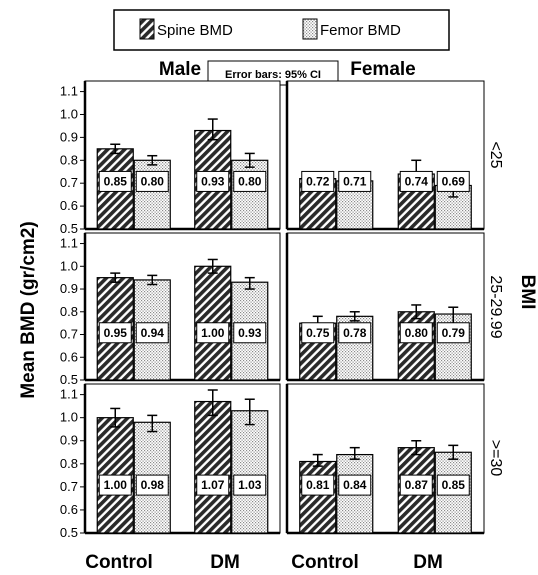 Image resolution: width=538 pixels, height=575 pixels. Describe the element at coordinates (527, 292) in the screenshot. I see `row-facet-title: BMI` at that location.